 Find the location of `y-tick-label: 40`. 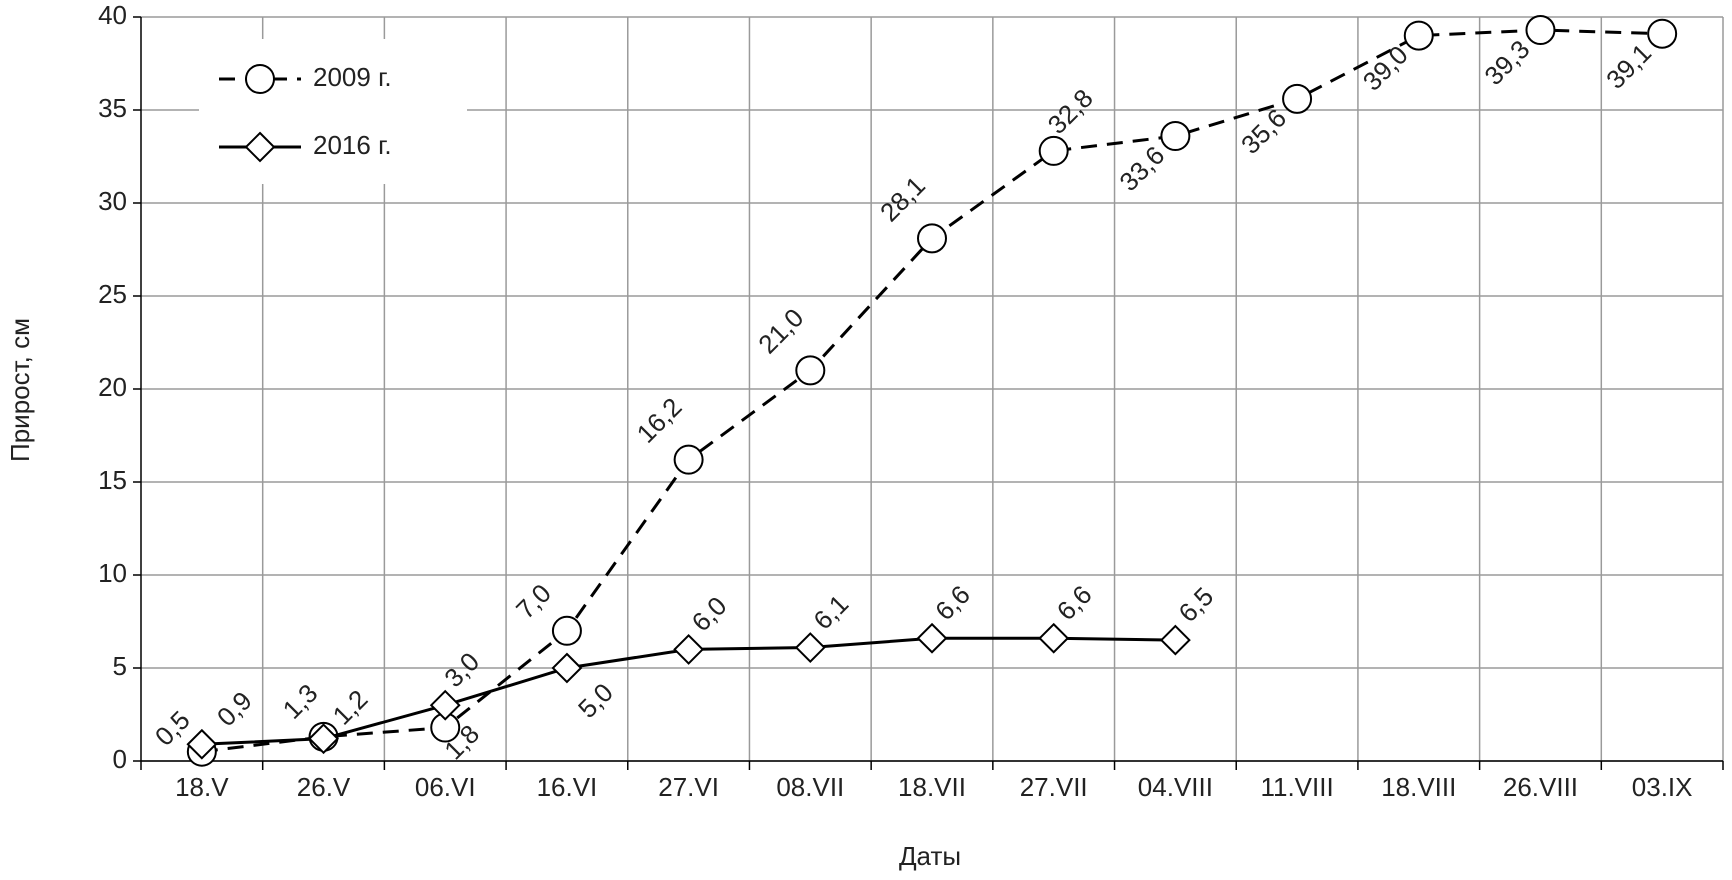

y-tick-label: 40 is located at coordinates (112, 15).